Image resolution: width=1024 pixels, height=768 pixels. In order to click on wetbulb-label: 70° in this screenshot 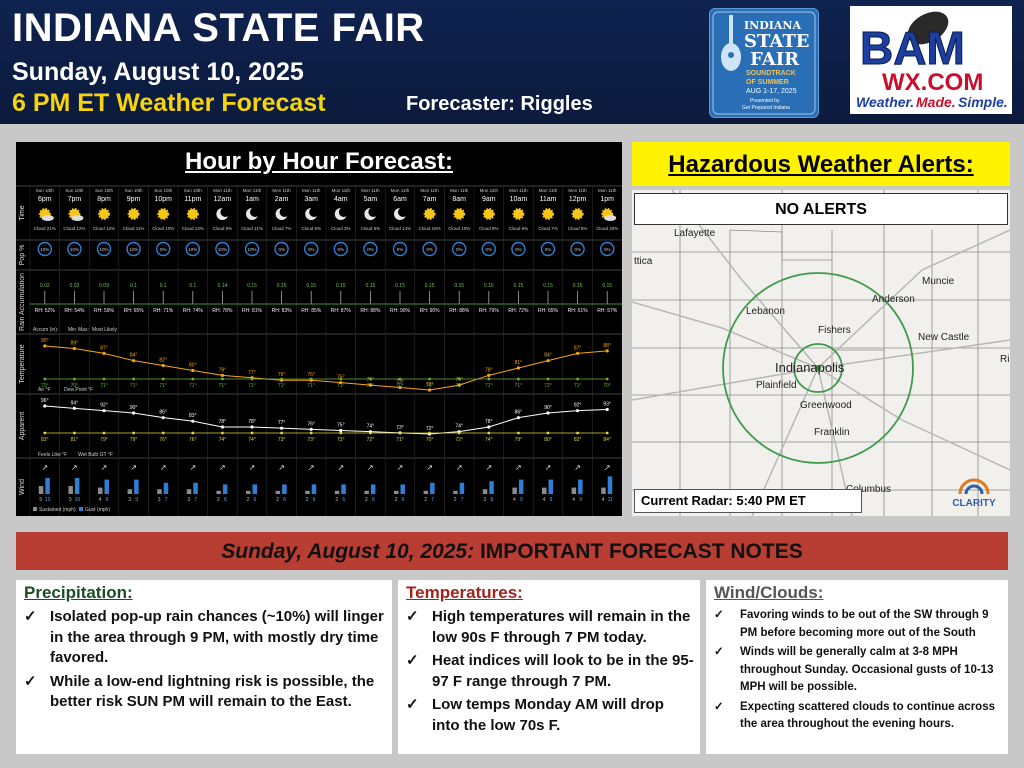, I will do `click(430, 440)`.